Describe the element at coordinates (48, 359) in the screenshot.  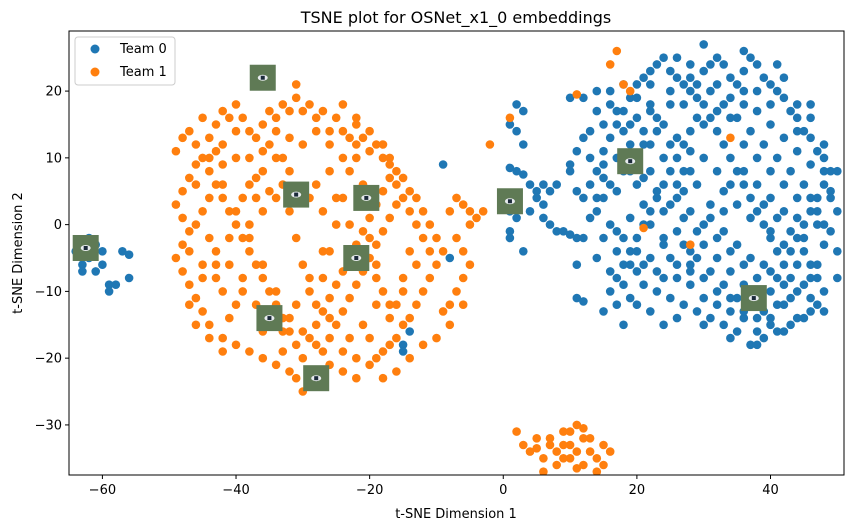
I see `y-tick-label: −20` at that location.